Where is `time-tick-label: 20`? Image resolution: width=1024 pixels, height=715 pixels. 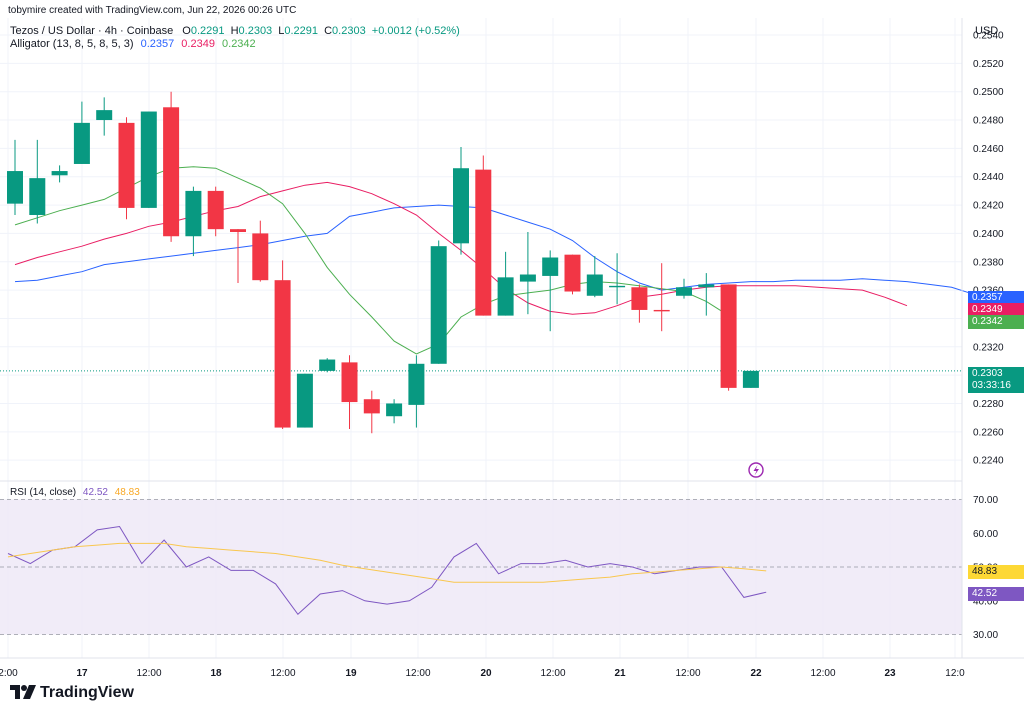 time-tick-label: 20 is located at coordinates (486, 673).